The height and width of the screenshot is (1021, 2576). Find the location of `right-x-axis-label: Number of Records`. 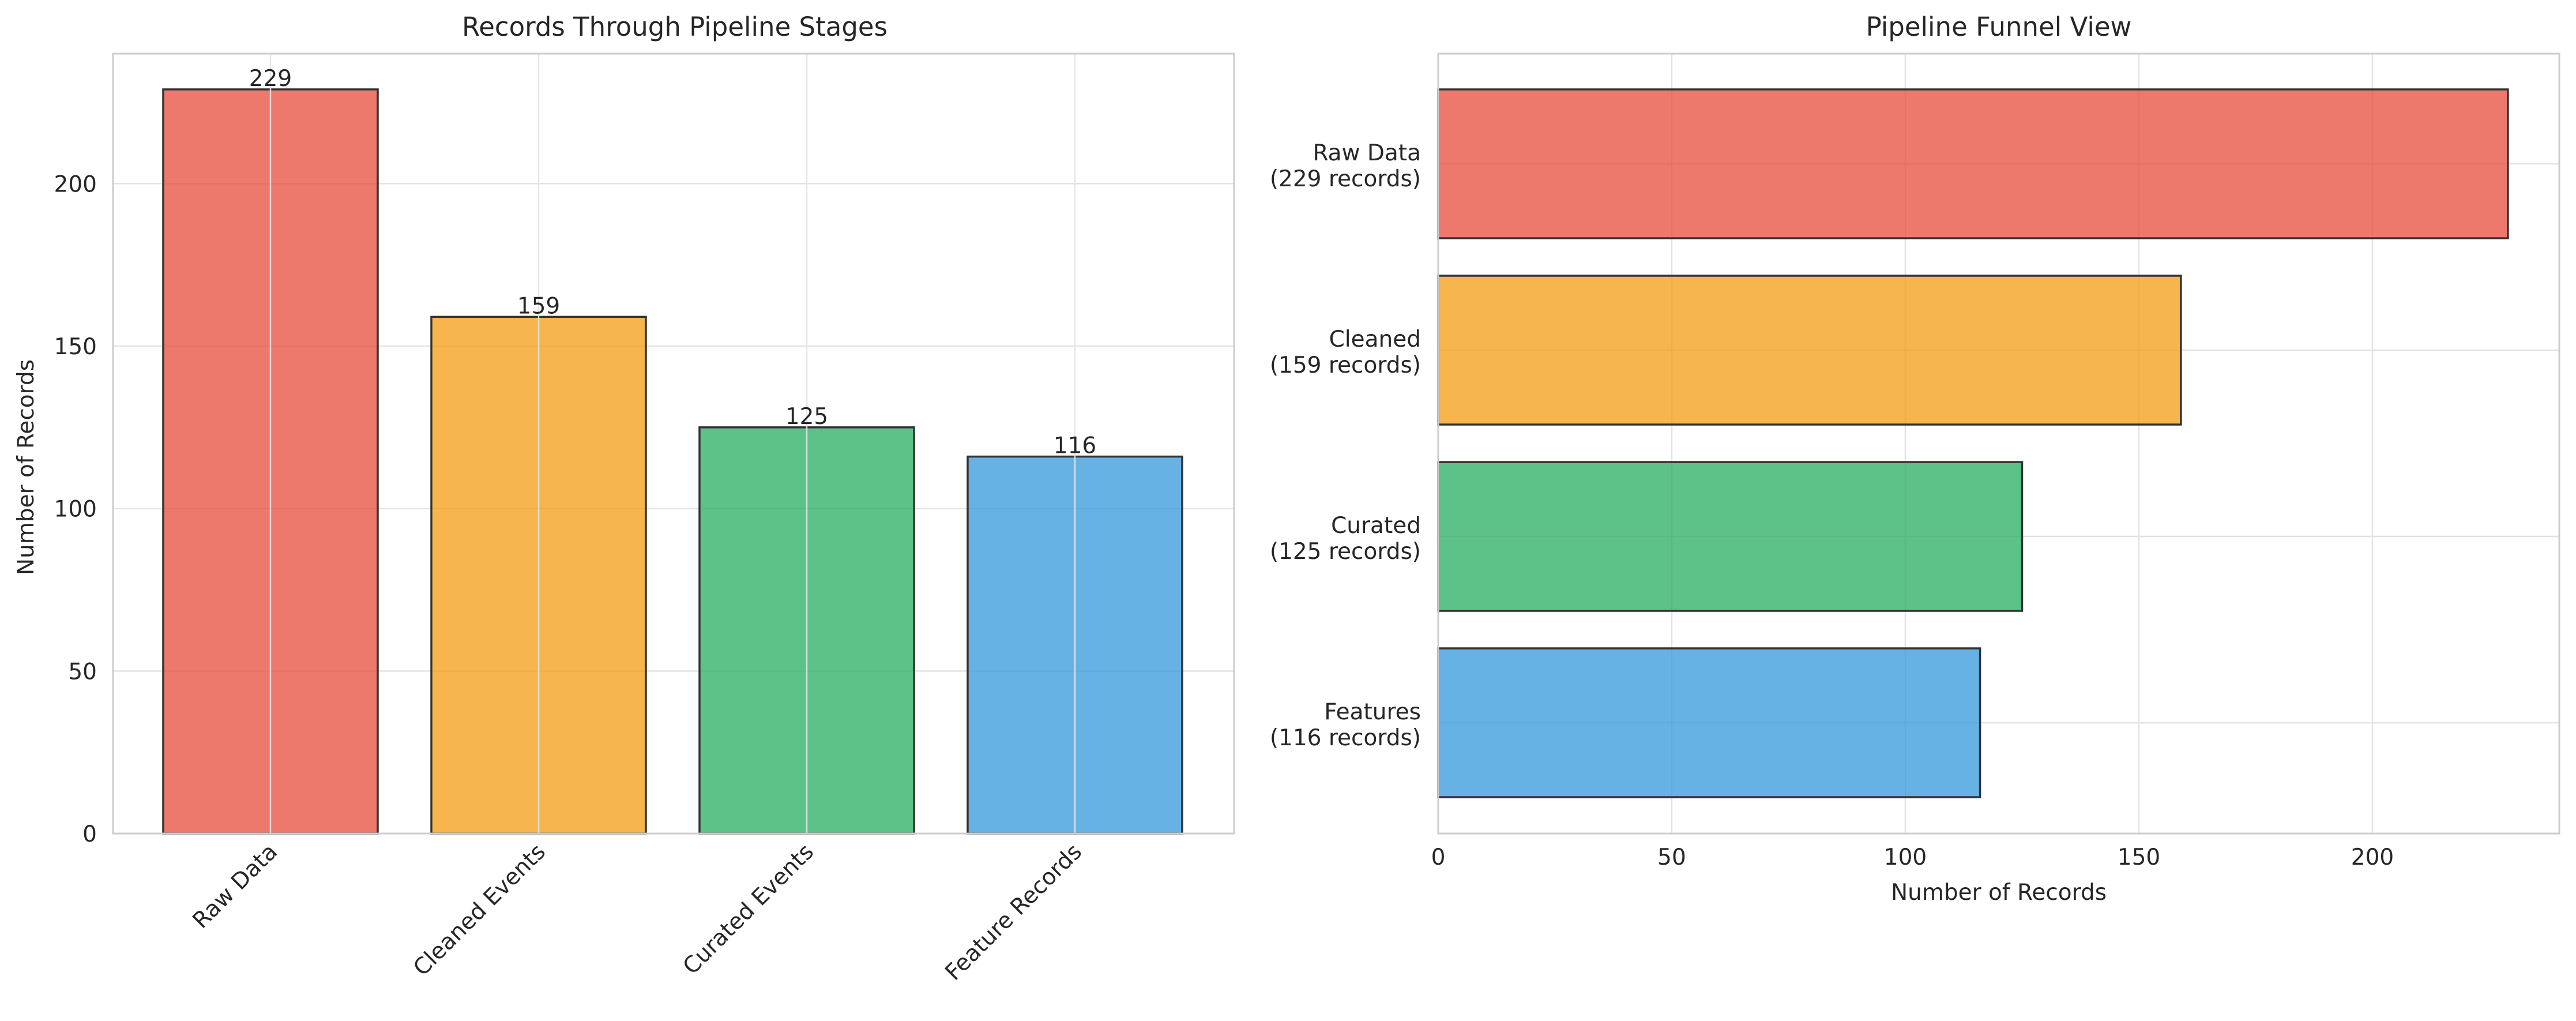

right-x-axis-label: Number of Records is located at coordinates (1999, 893).